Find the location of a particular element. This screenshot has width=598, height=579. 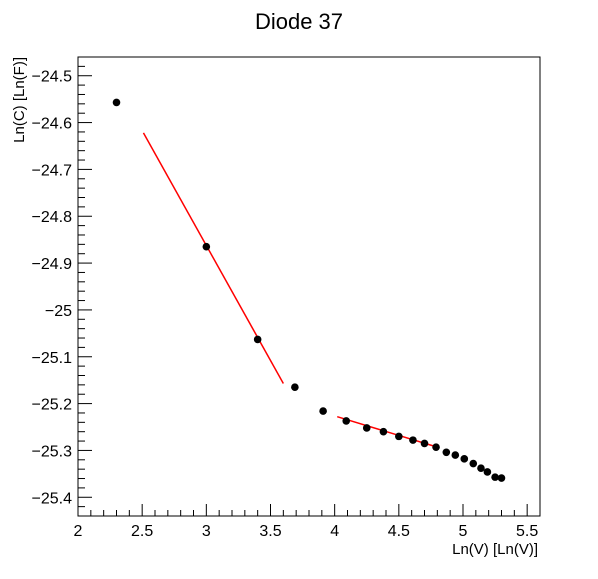

x-tick-label: 4 is located at coordinates (334, 531).